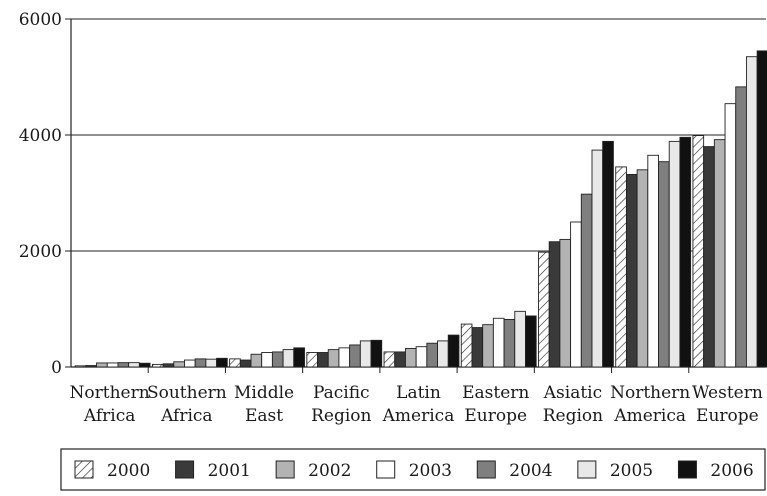 This screenshot has height=496, width=767. I want to click on category-label: Western, so click(727, 393).